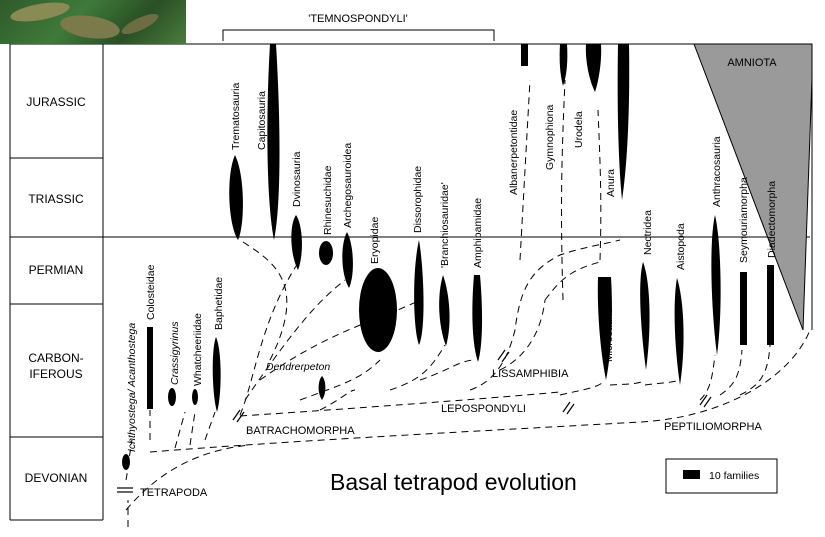 This screenshot has width=825, height=537. Describe the element at coordinates (772, 219) in the screenshot. I see `taxon-diadectomorpha: Diadectomorpha` at that location.